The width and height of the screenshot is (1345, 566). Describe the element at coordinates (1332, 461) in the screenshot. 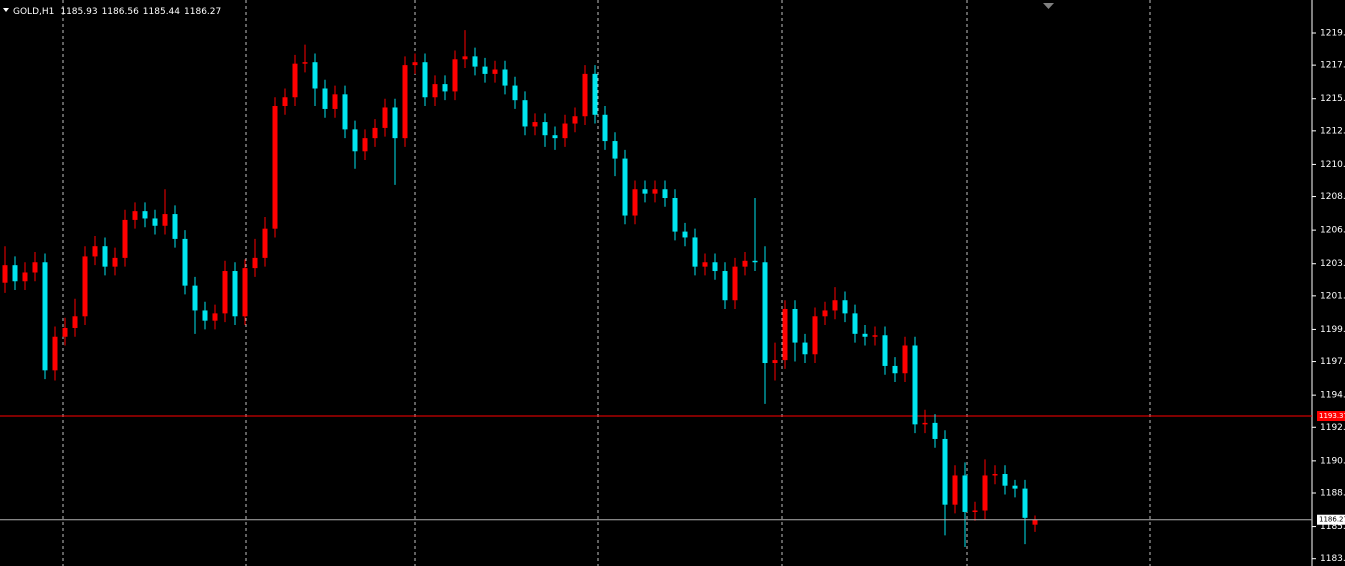

I see `y-tick-label: 1190.3` at that location.